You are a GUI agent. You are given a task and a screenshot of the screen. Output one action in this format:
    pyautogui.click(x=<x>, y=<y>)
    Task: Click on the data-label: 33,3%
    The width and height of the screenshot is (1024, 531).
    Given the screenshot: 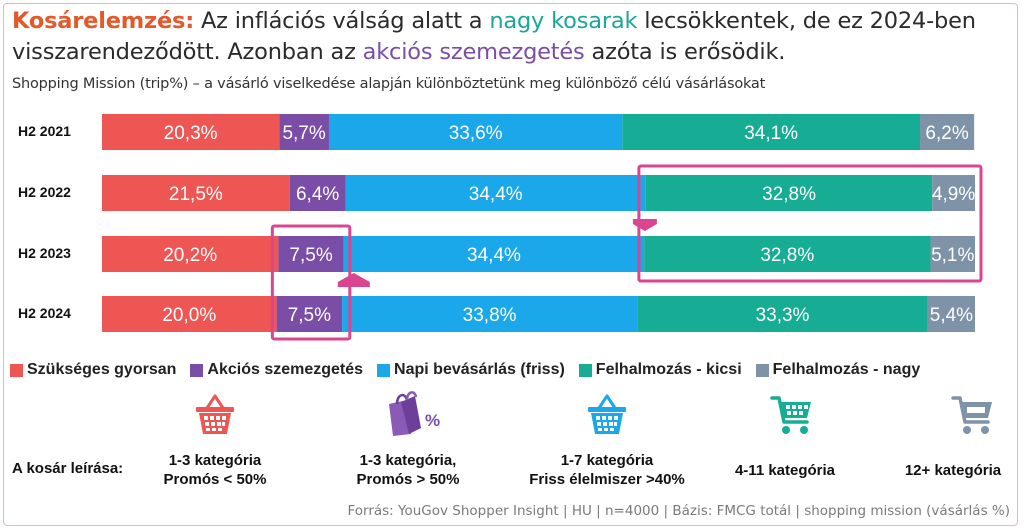 What is the action you would take?
    pyautogui.click(x=783, y=315)
    